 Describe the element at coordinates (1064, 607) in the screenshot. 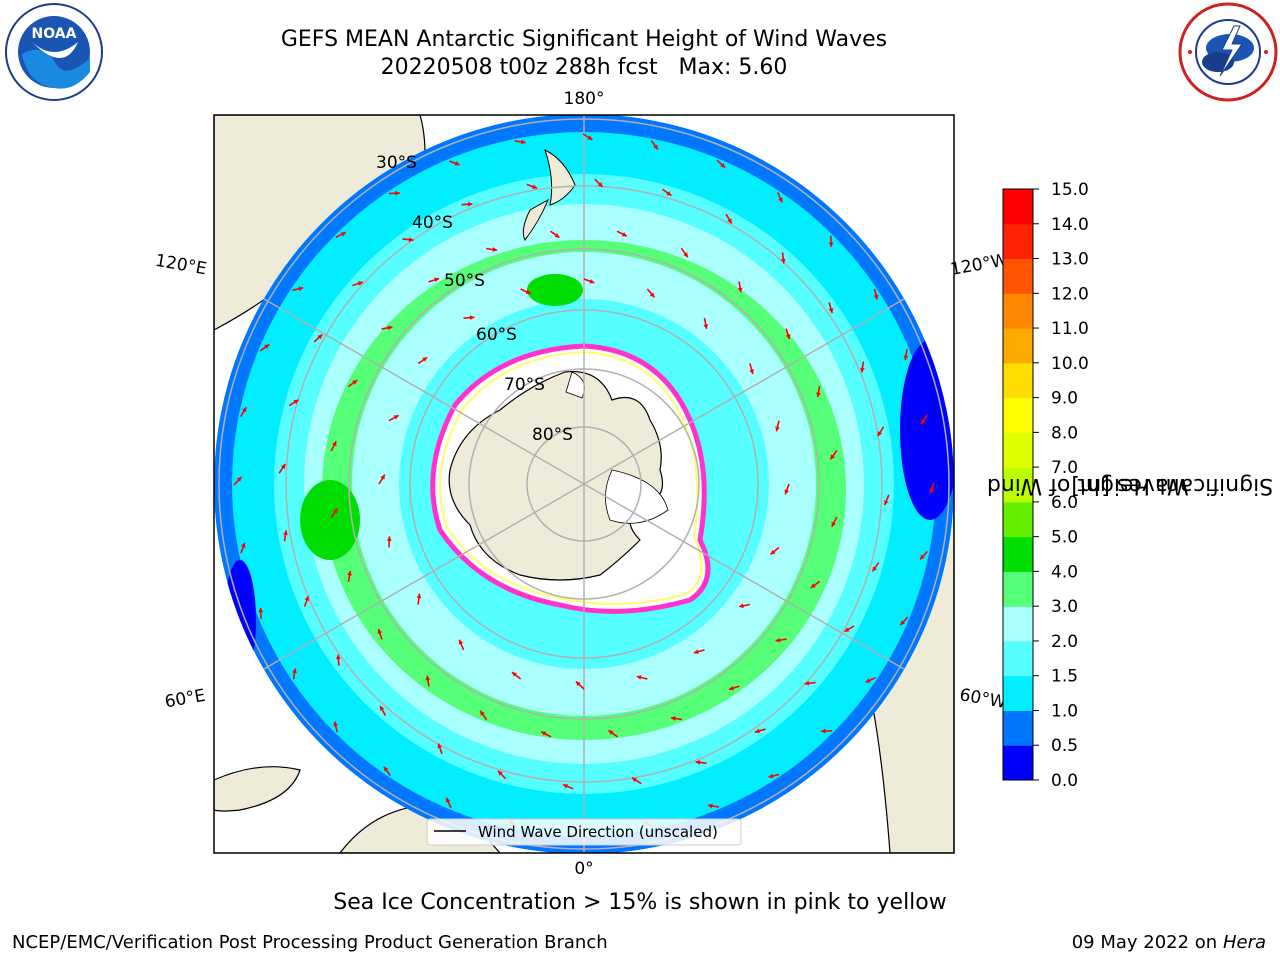

I see `colorbar-tick-label: 3.0` at that location.